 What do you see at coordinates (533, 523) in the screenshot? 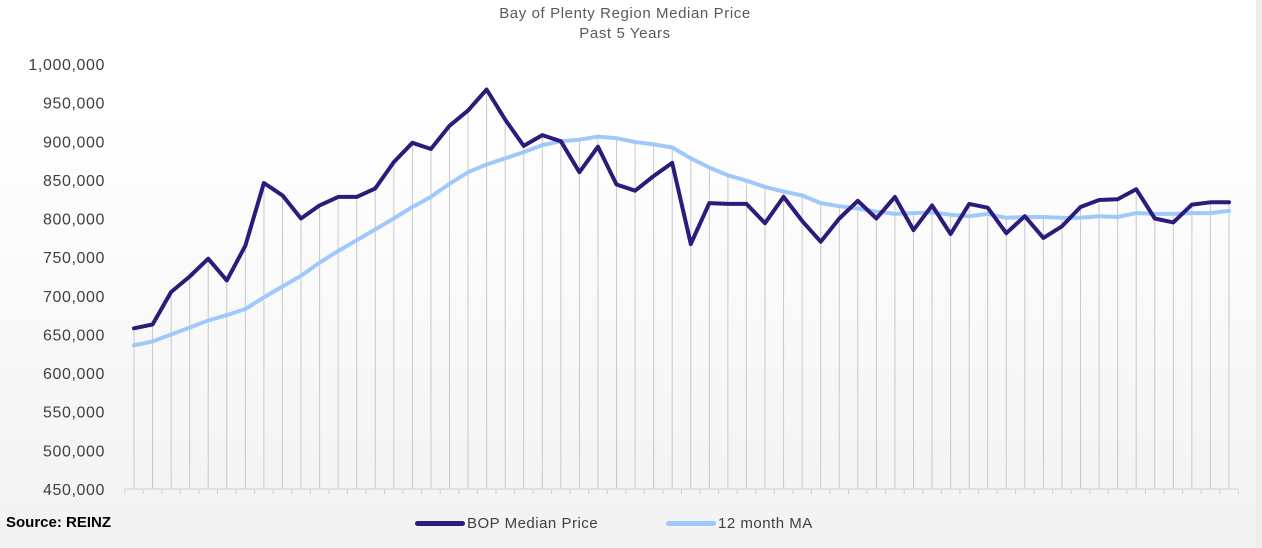
I see `legend-label-median: BOP Median Price` at bounding box center [533, 523].